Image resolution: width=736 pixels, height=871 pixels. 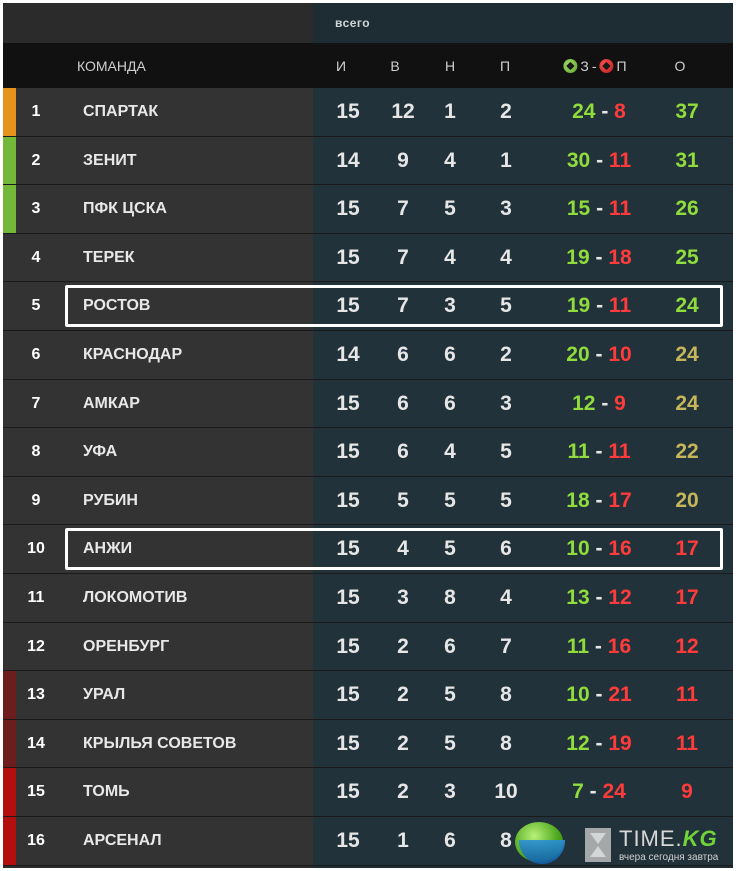 I want to click on won-value: 5, so click(x=403, y=500).